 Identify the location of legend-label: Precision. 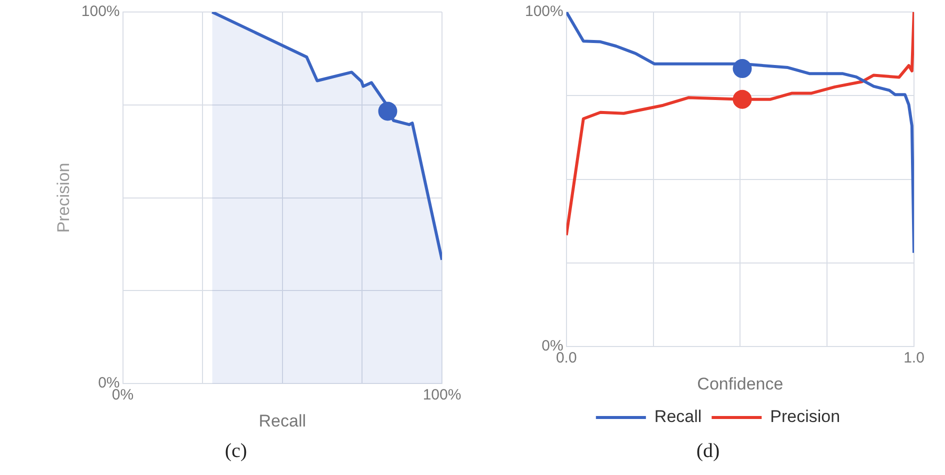
(805, 416).